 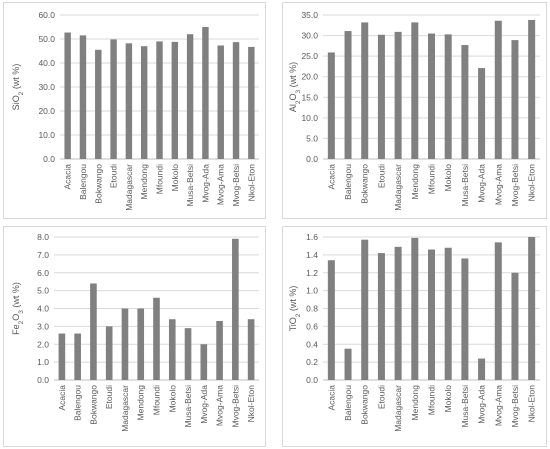 I want to click on fe2o3-bar-mvog-ama, so click(x=219, y=350).